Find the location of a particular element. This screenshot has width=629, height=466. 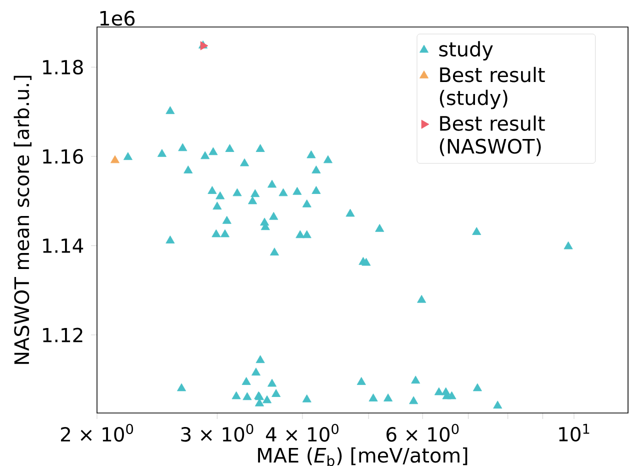

text: 1e6 is located at coordinates (117, 18).